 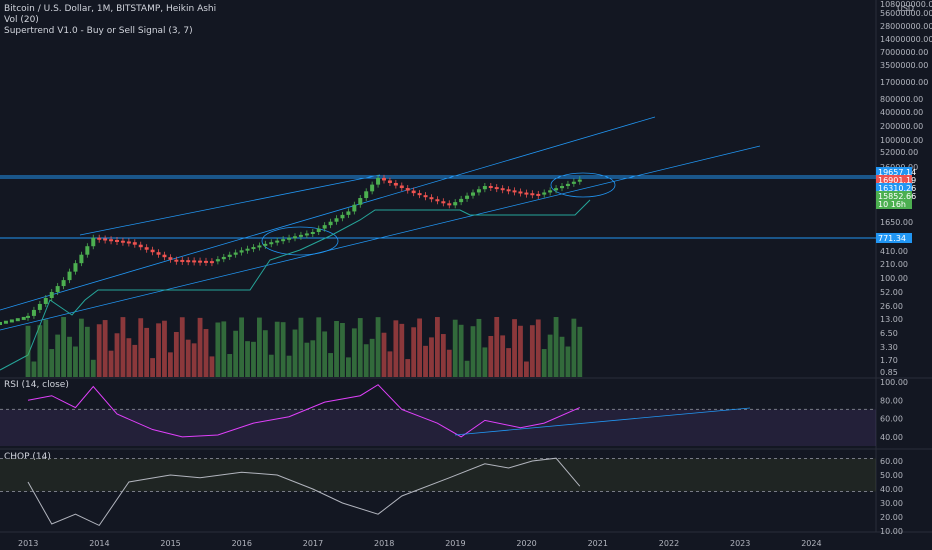 What do you see at coordinates (669, 543) in the screenshot?
I see `time-tick-label: 2022` at bounding box center [669, 543].